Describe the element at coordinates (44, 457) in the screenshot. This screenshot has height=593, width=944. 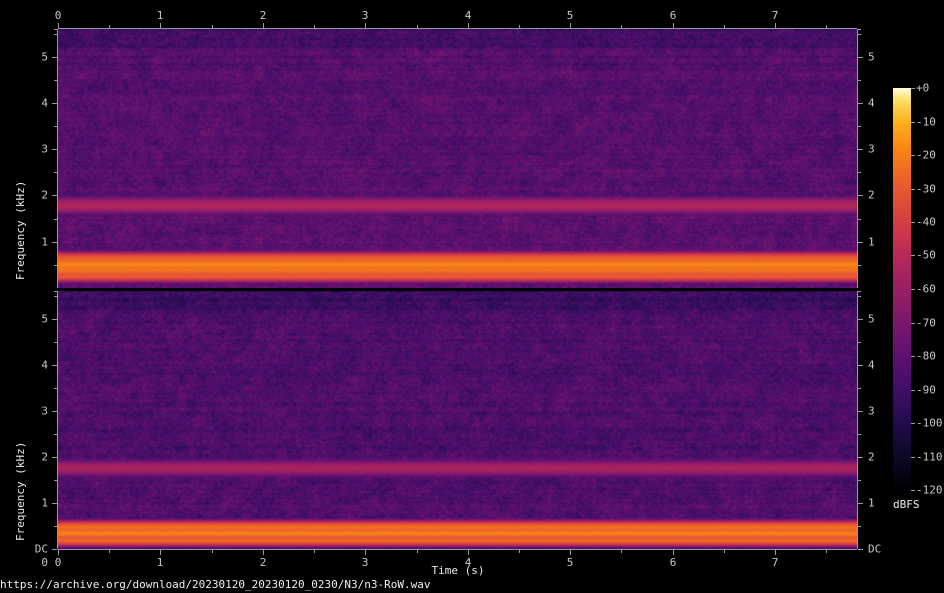
I see `y-axis-tick-label-left-bottom: 2` at that location.